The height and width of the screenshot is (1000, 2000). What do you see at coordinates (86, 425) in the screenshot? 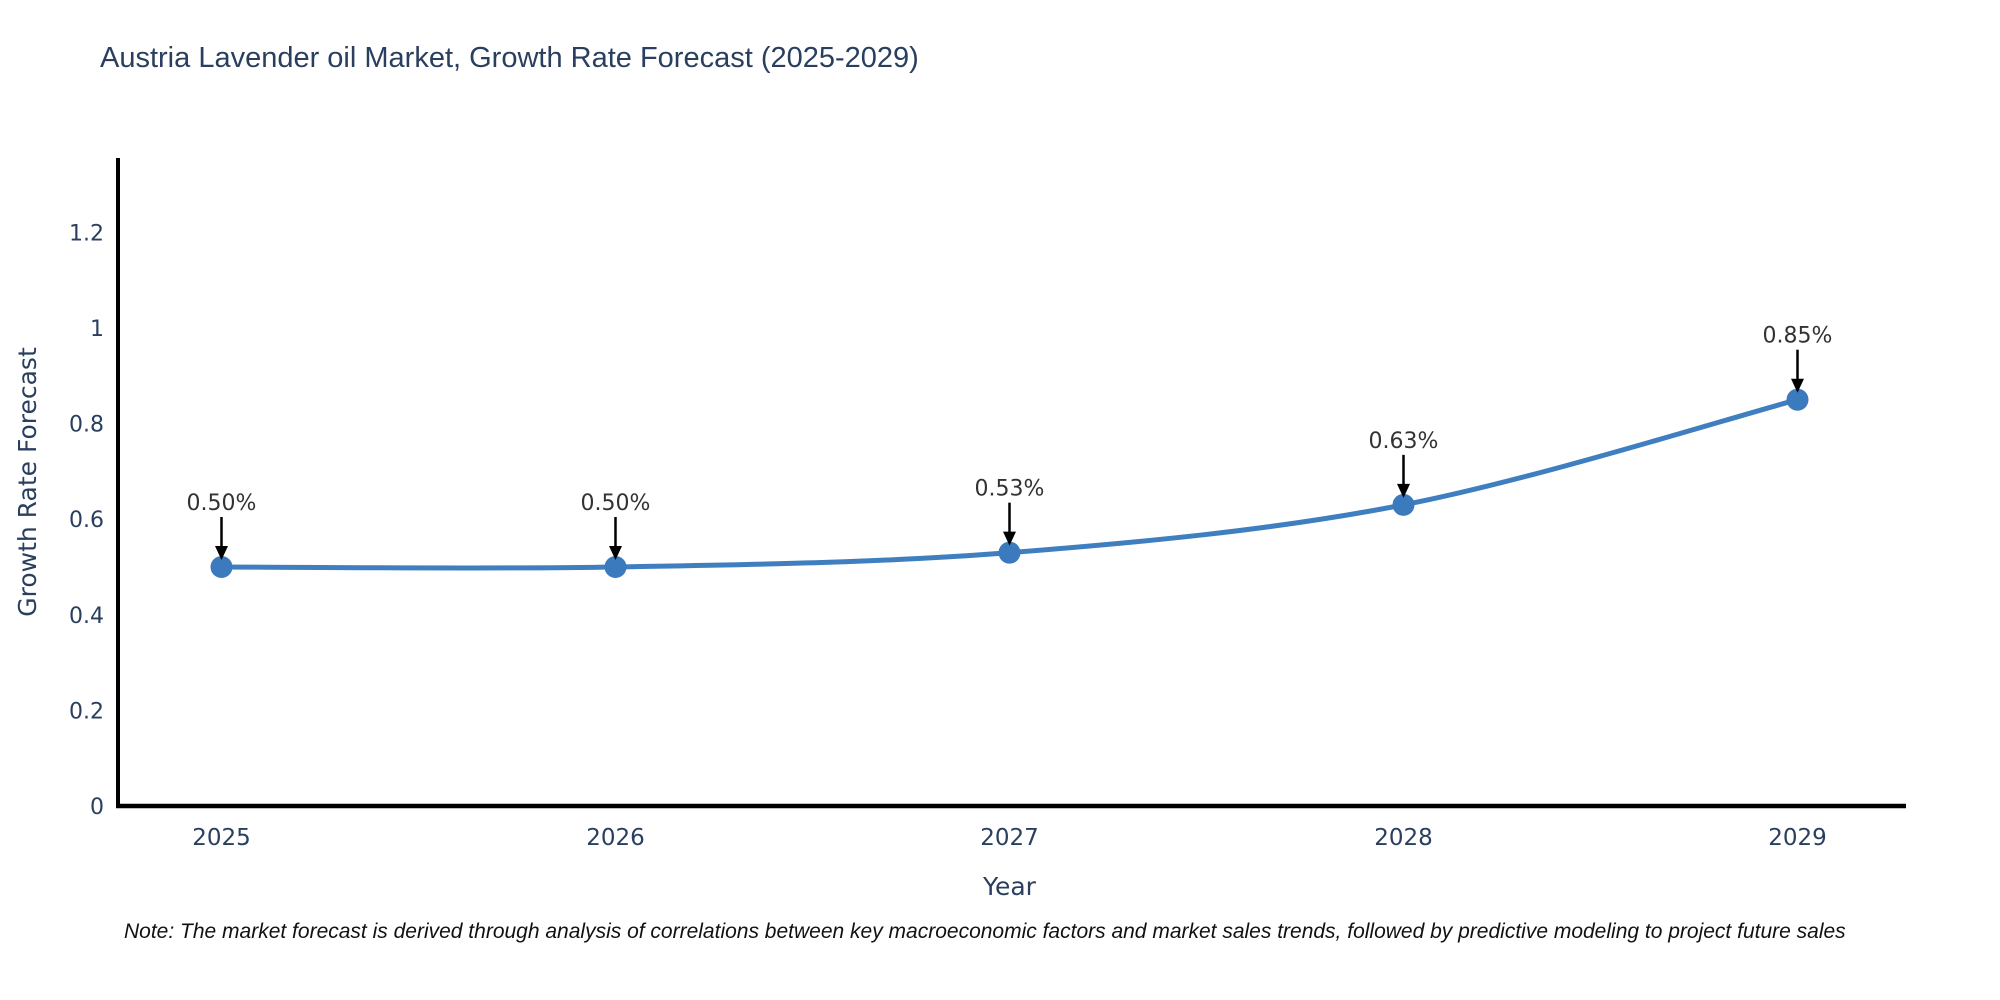
I see `y-tick-label: 0.8` at bounding box center [86, 425].